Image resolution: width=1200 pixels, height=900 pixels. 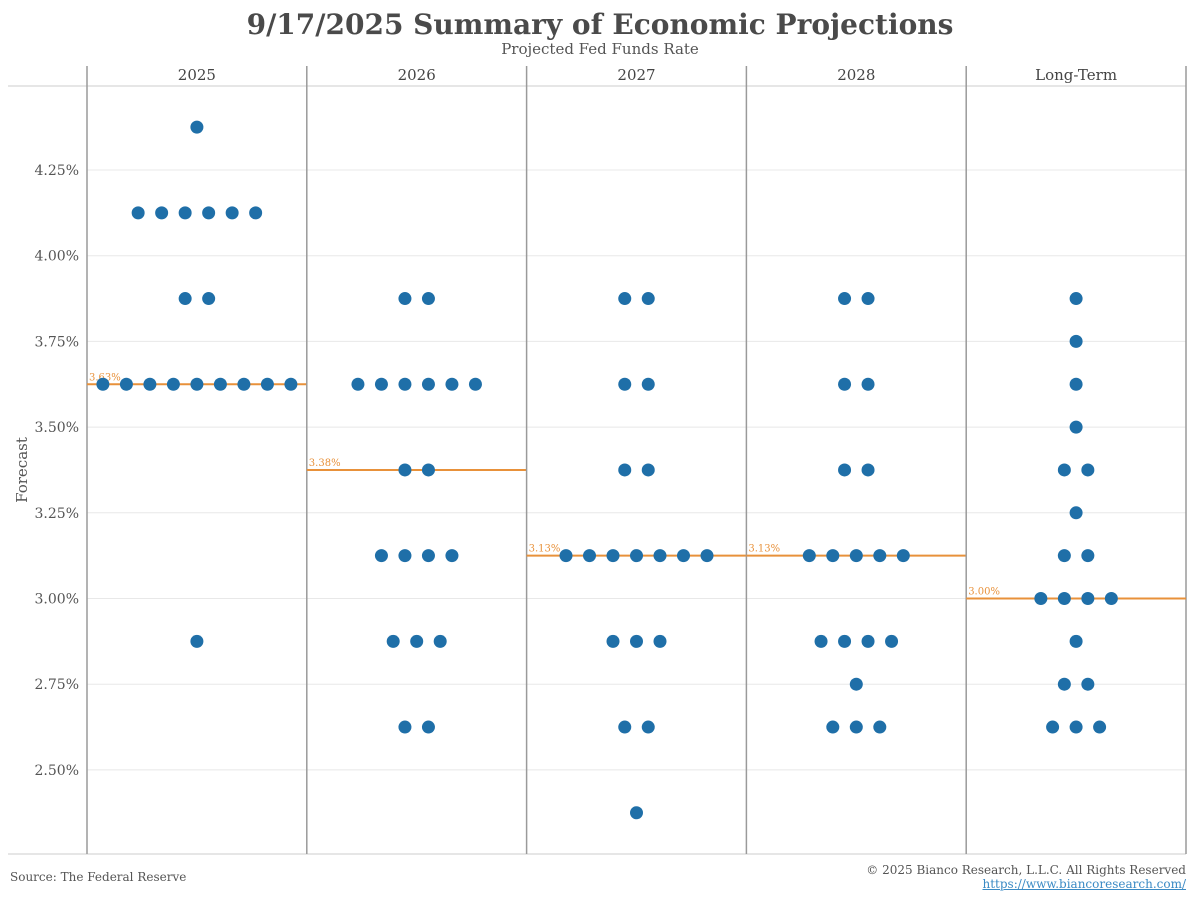 I want to click on chart-subtitle: Projected Fed Funds Rate, so click(x=600, y=49).